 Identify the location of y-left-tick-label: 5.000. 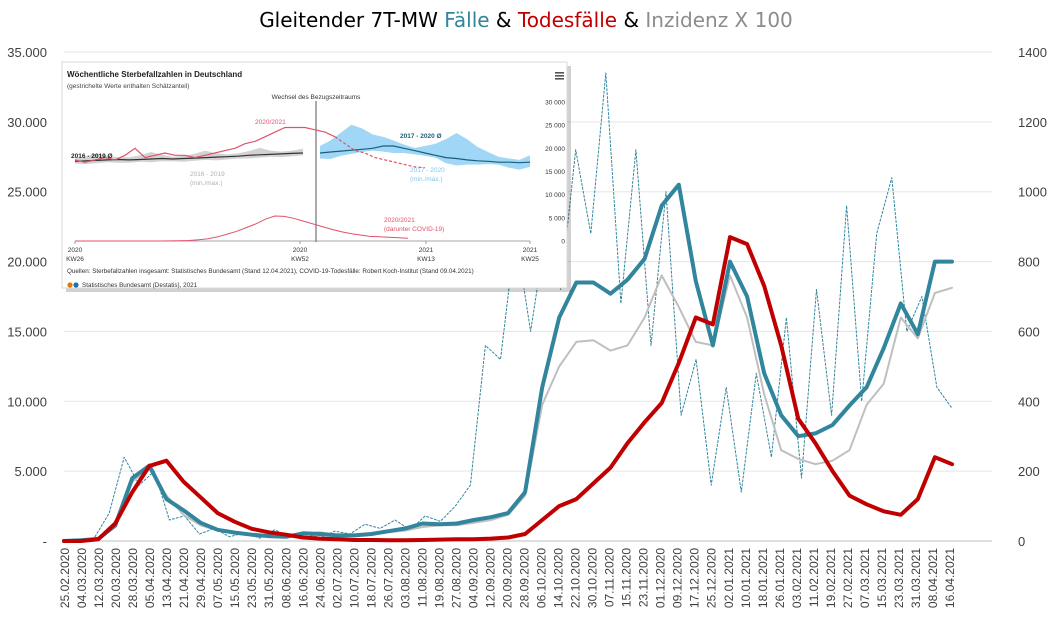
(30, 471).